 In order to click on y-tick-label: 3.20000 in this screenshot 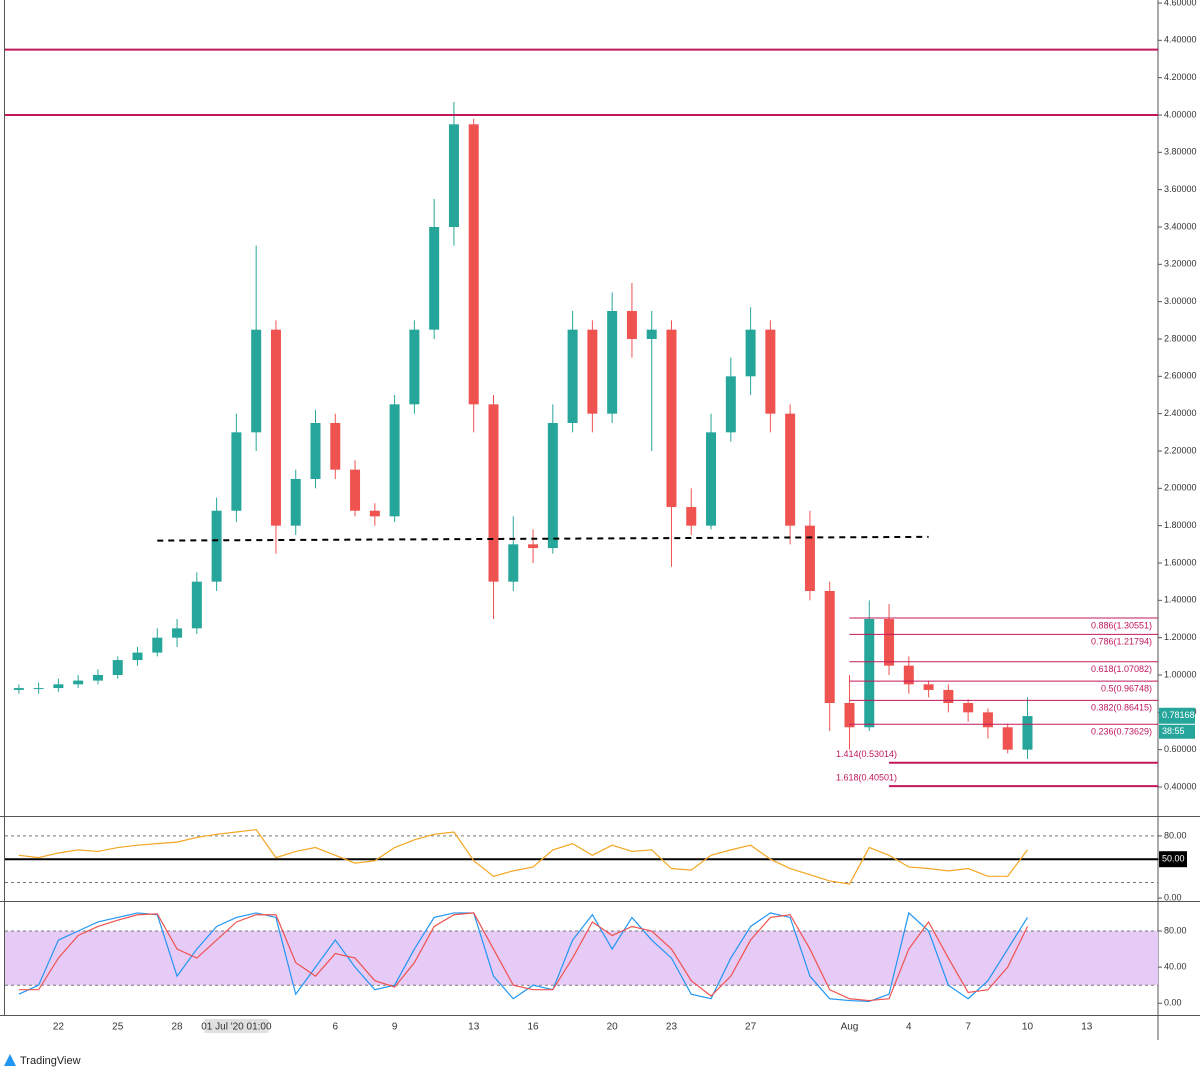, I will do `click(1180, 264)`.